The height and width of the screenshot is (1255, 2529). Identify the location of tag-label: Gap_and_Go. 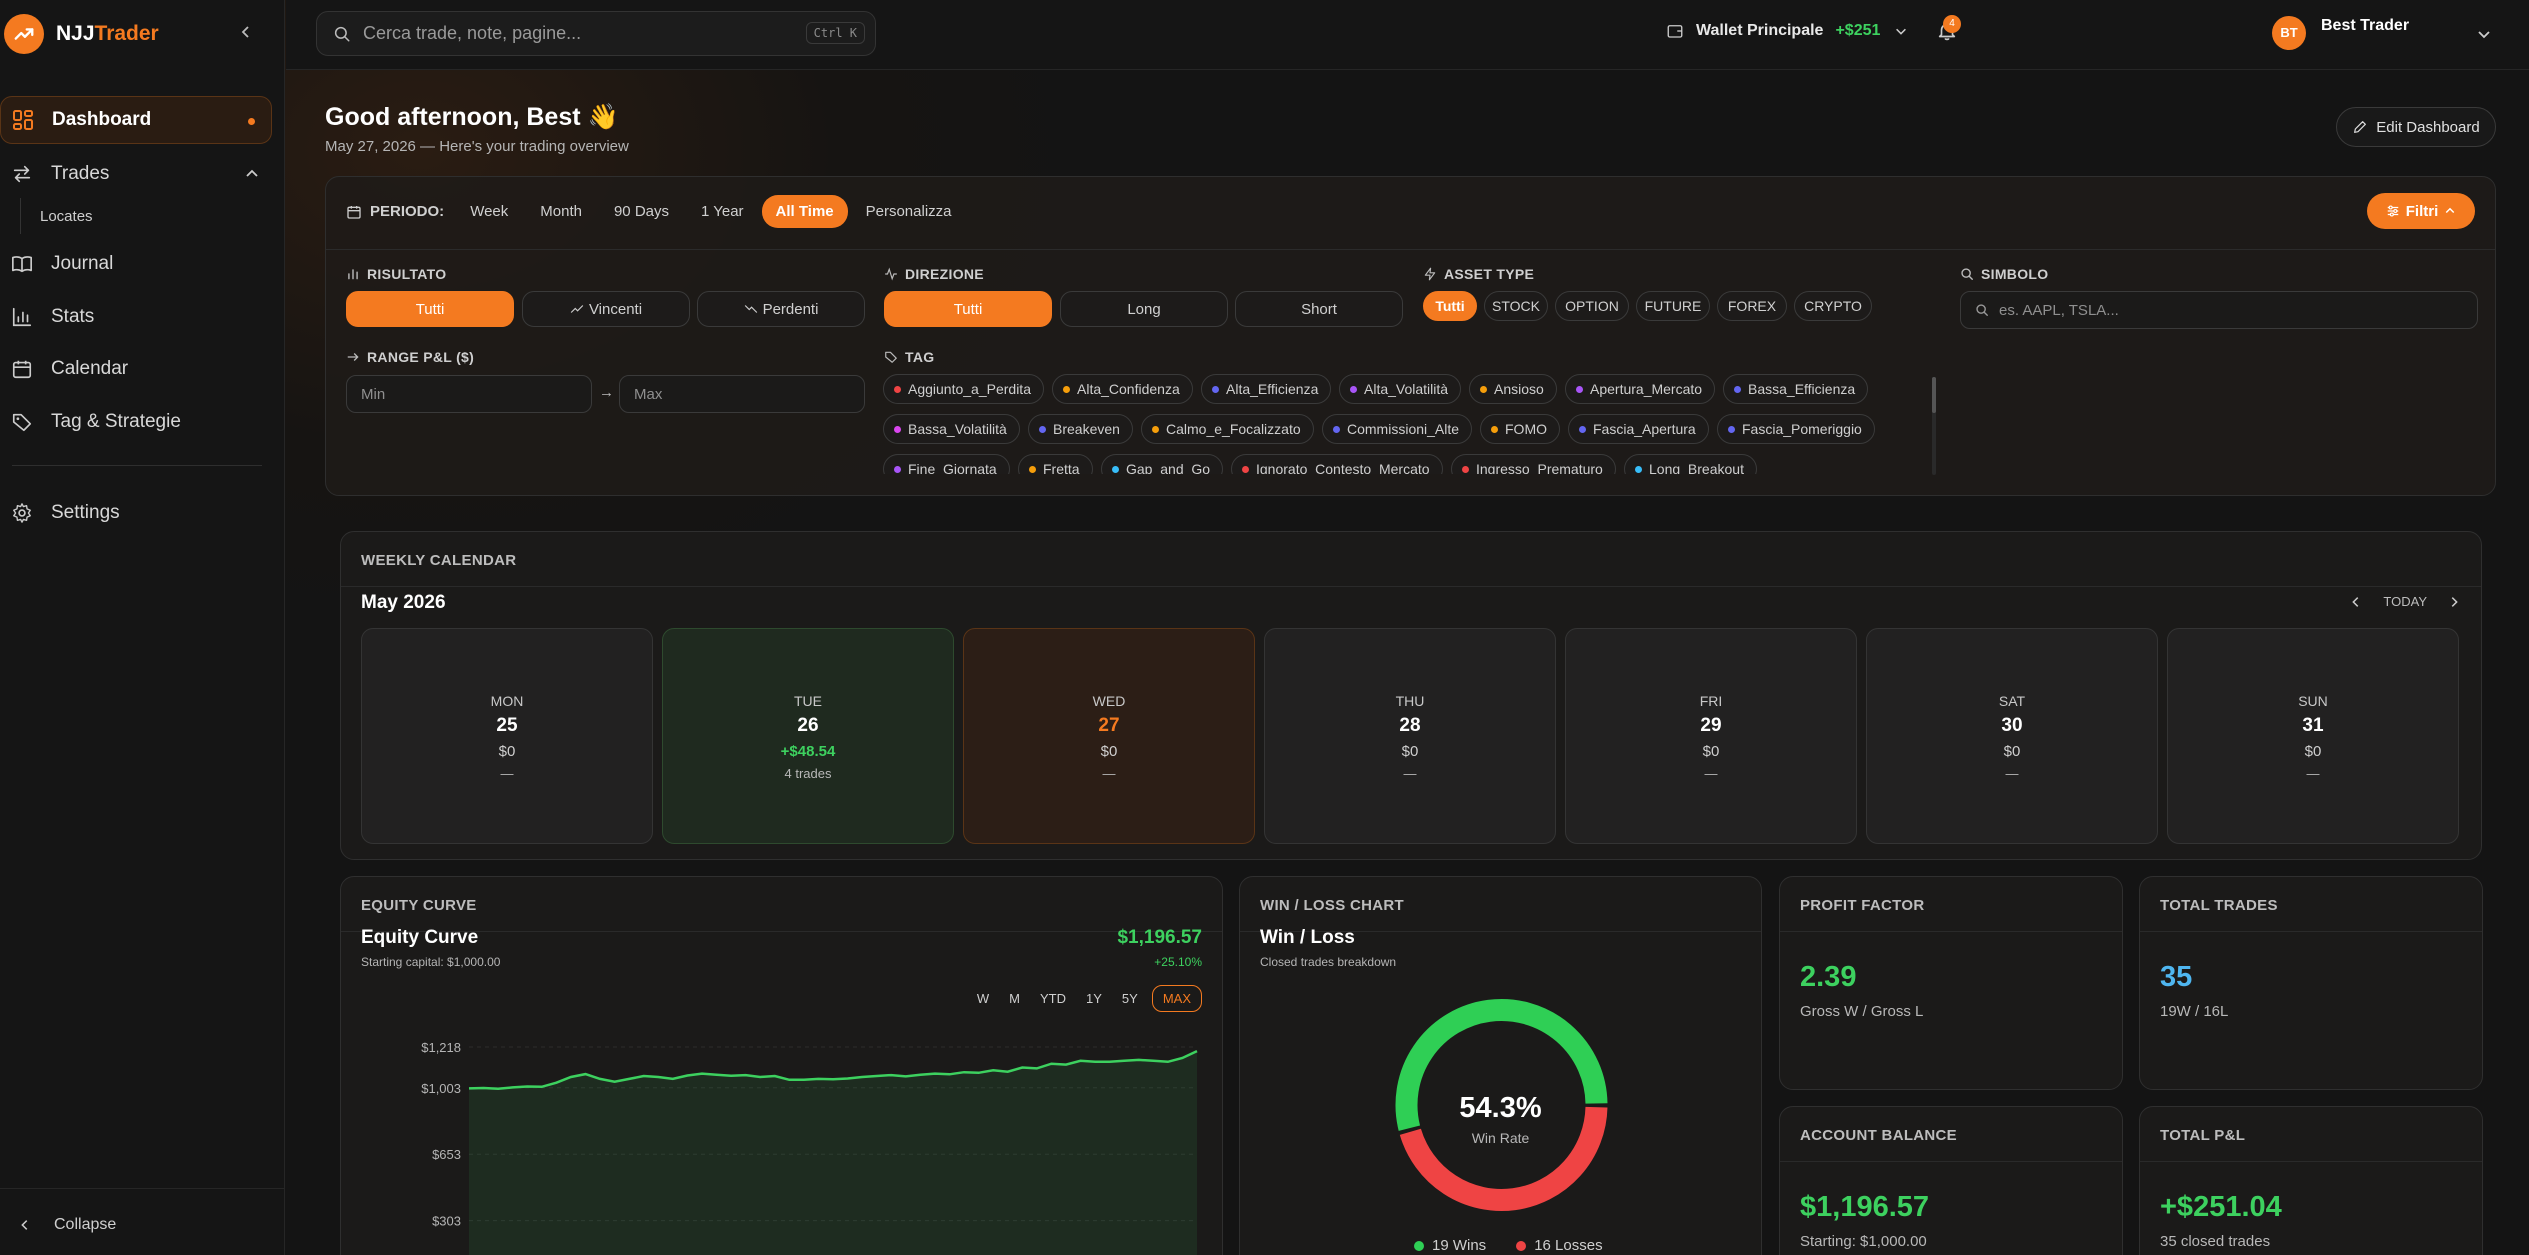
(1168, 467).